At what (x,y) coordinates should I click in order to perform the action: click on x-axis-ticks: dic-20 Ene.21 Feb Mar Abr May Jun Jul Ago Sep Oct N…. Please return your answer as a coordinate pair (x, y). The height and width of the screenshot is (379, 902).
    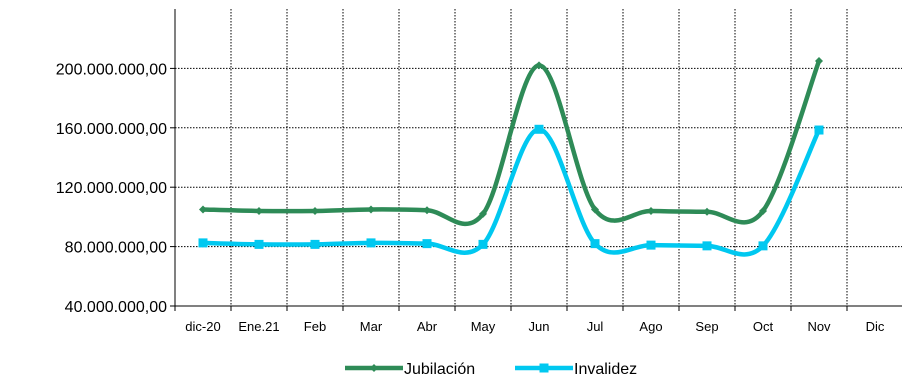
    Looking at the image, I should click on (529, 320).